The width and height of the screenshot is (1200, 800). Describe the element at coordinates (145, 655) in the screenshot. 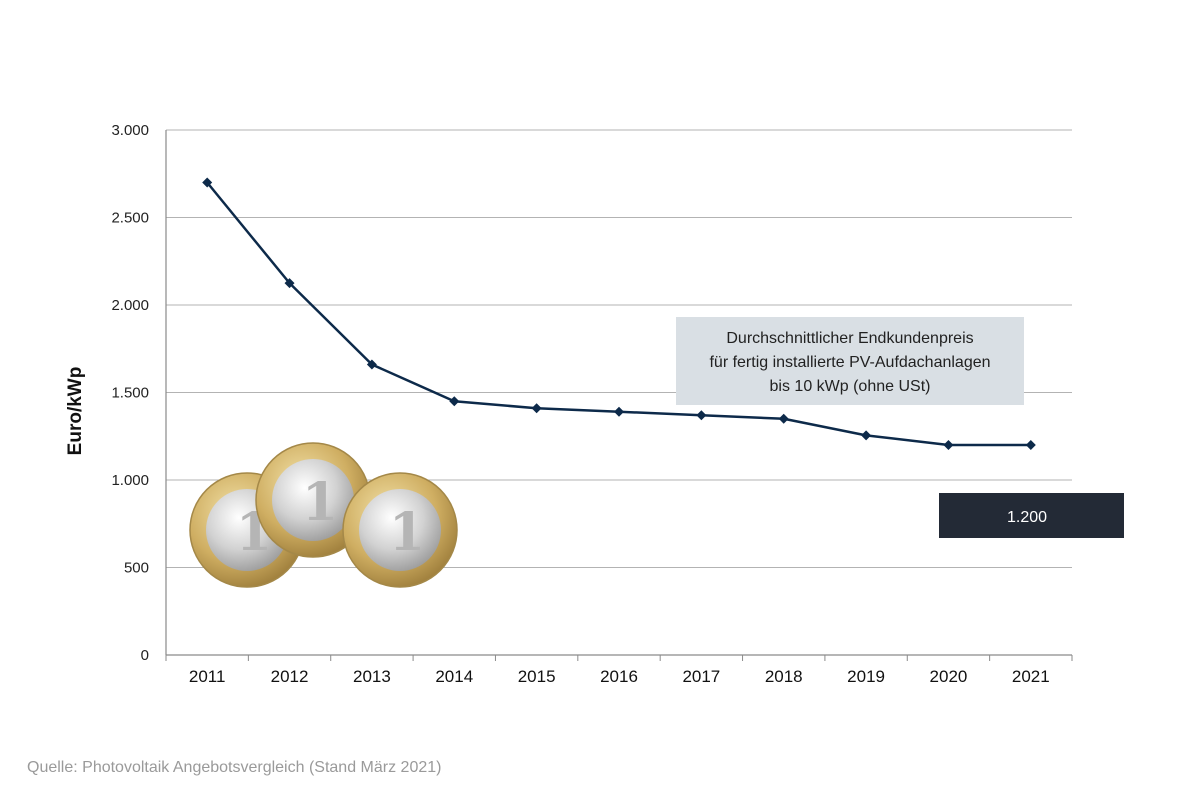

I see `y-tick-label: 0` at that location.